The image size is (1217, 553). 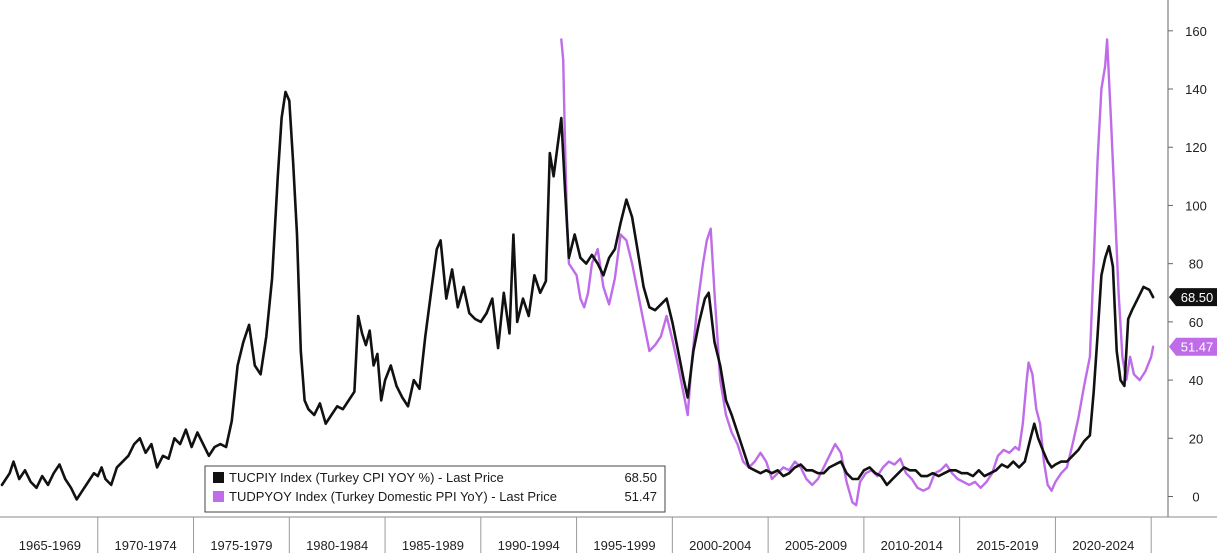 What do you see at coordinates (1196, 322) in the screenshot?
I see `y-tick-label: 60` at bounding box center [1196, 322].